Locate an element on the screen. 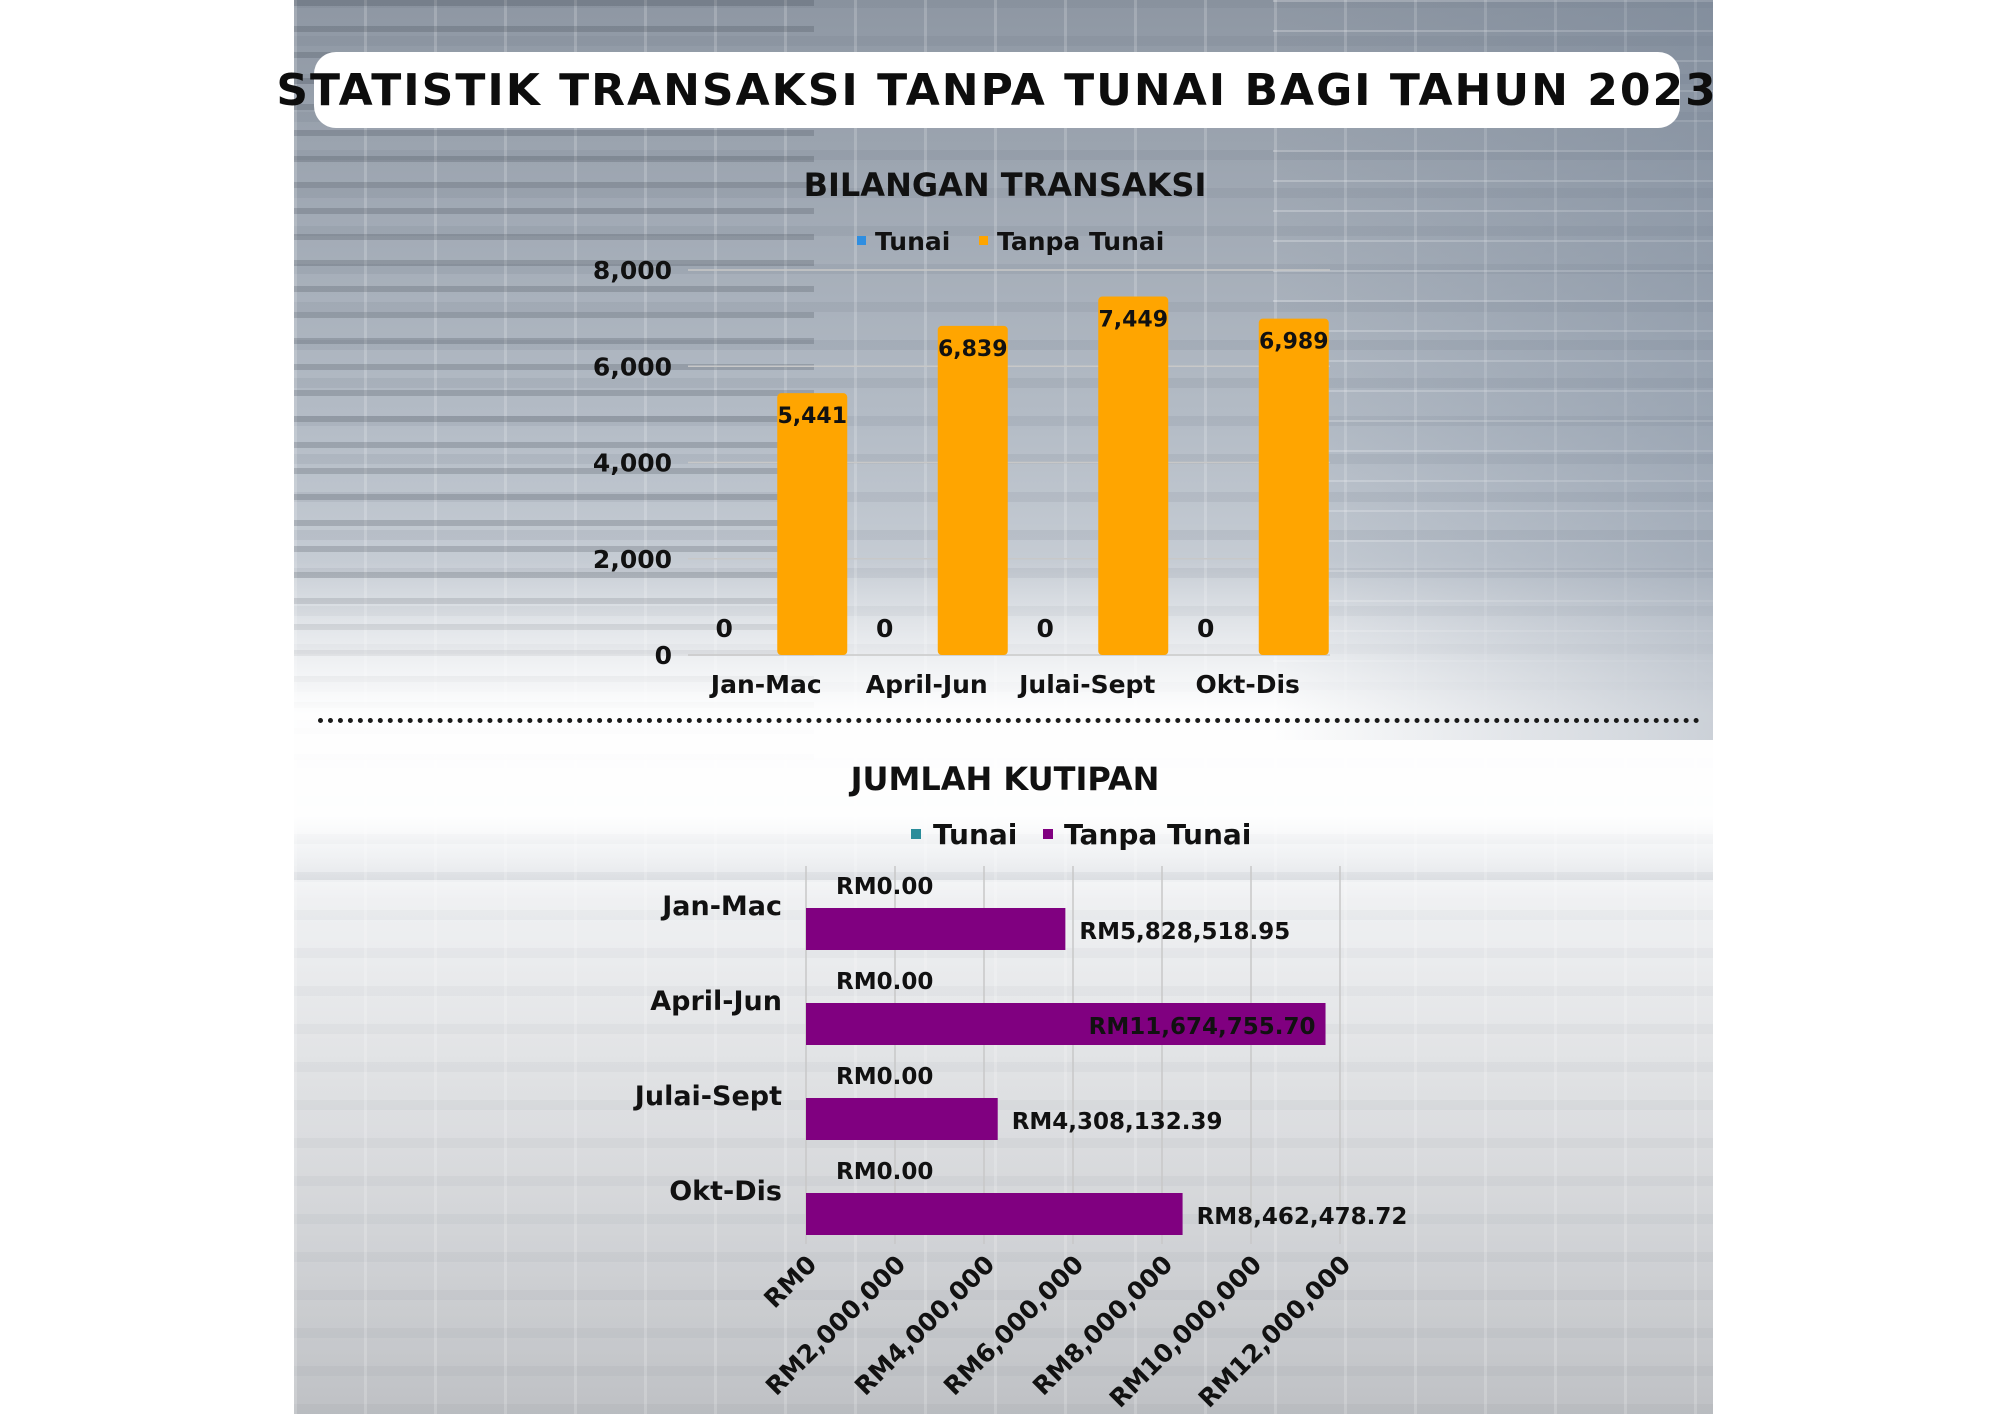 Image resolution: width=2000 pixels, height=1414 pixels. chart2-legend-tanpa-tunai-swatch is located at coordinates (1048, 834).